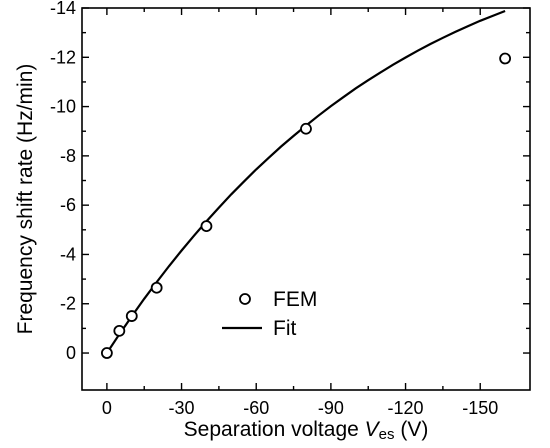  I want to click on x-tick-label: -60, so click(256, 408).